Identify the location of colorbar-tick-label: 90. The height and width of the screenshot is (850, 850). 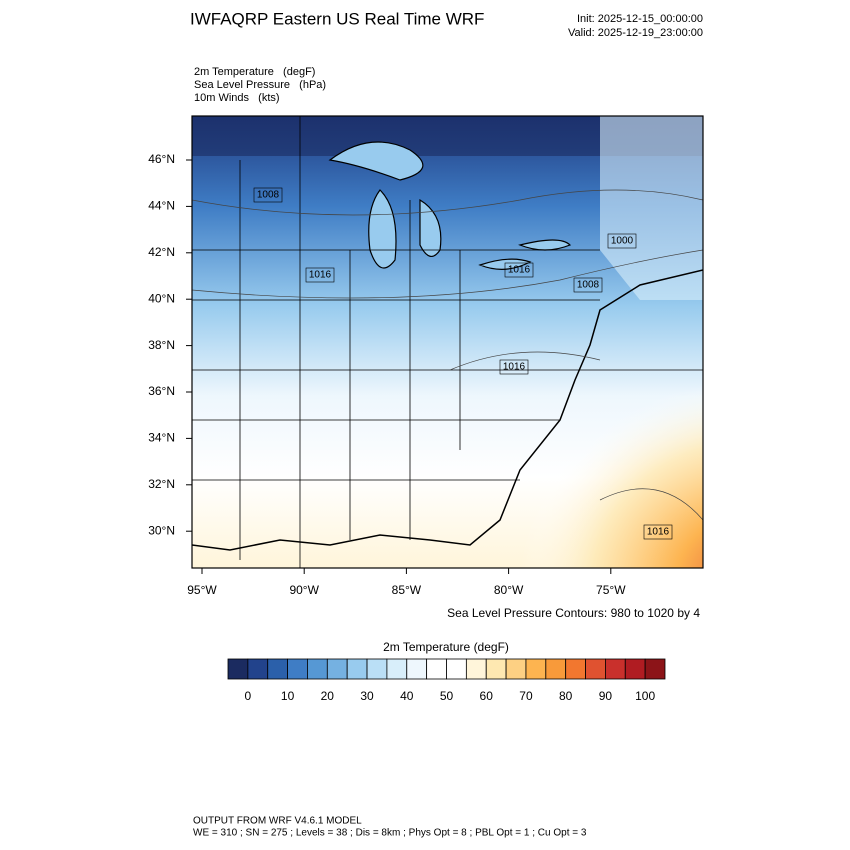
(606, 696).